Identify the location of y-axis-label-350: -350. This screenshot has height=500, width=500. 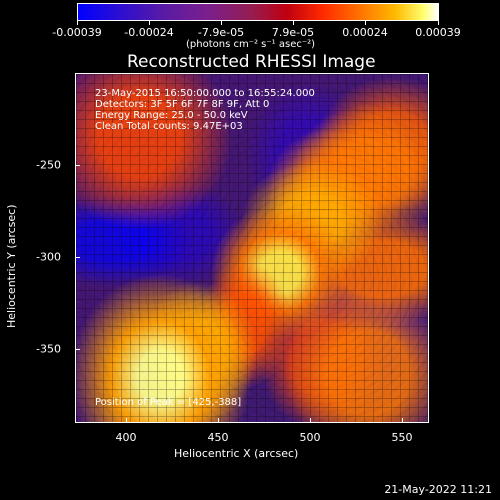
(48, 349).